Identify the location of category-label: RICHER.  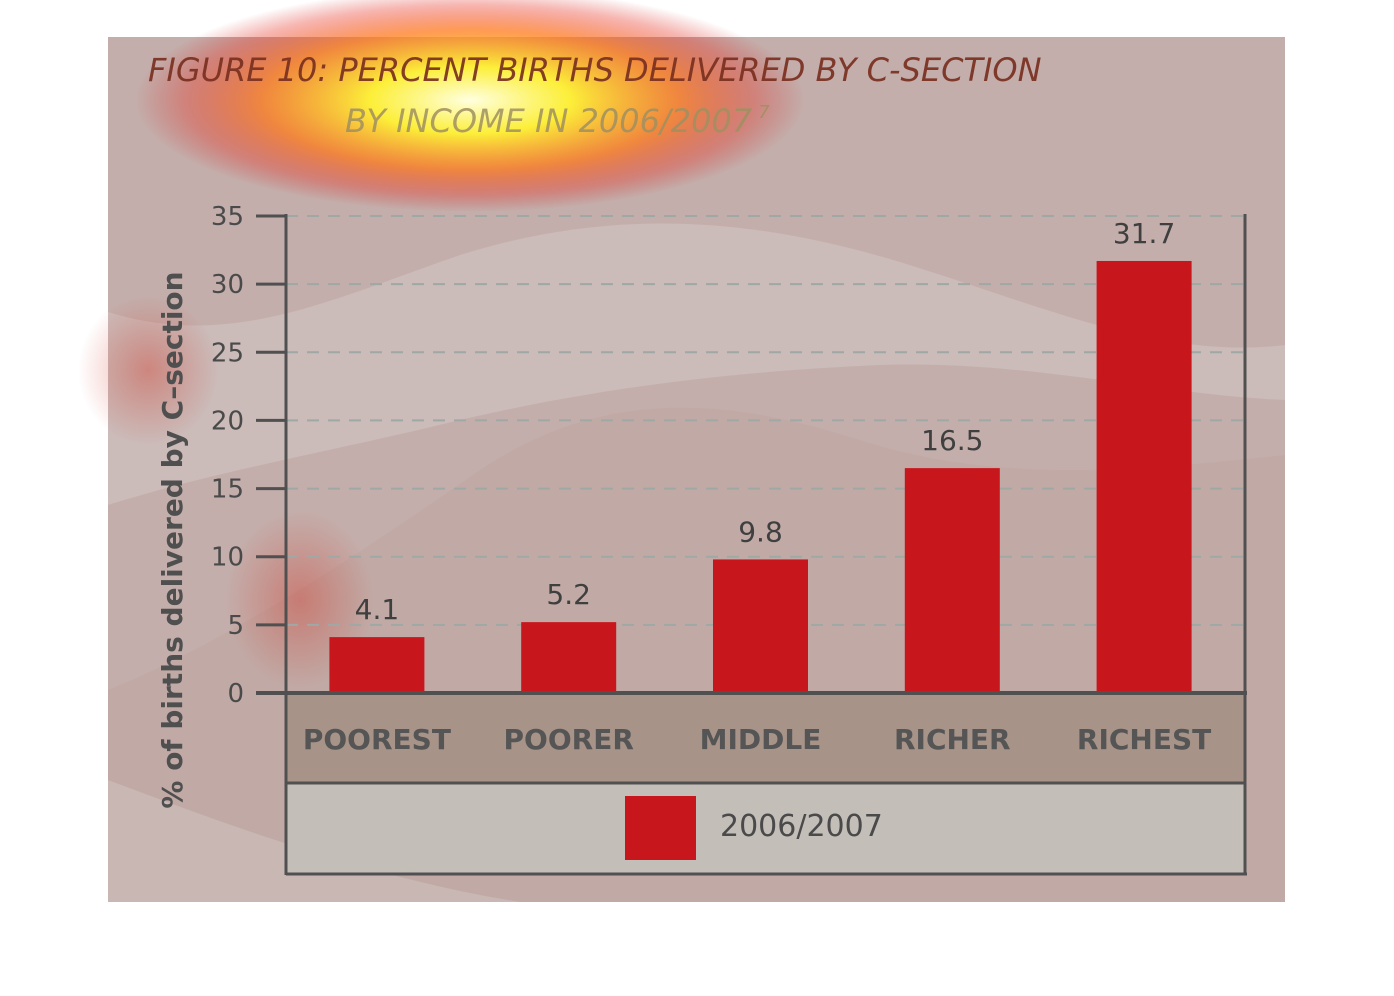
(952, 739).